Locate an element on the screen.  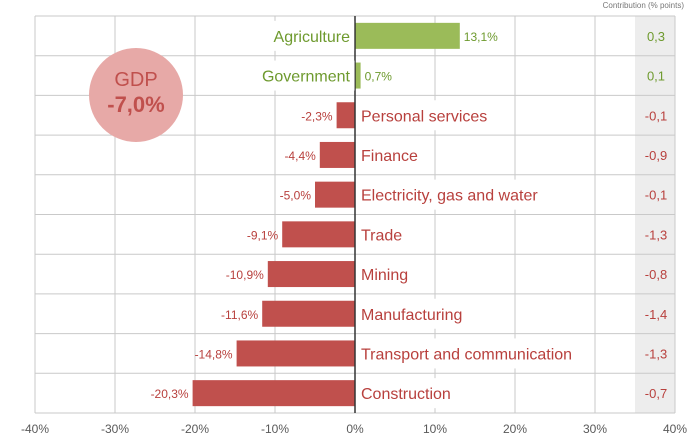
bar-value-label: -2,3% is located at coordinates (317, 116).